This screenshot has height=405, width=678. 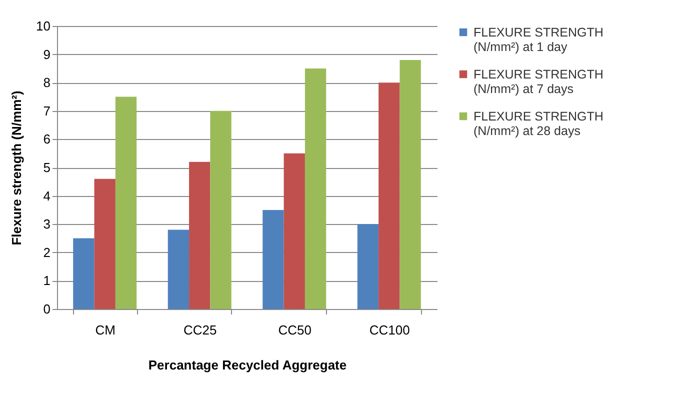 What do you see at coordinates (46, 167) in the screenshot?
I see `y-tick-label: 5` at bounding box center [46, 167].